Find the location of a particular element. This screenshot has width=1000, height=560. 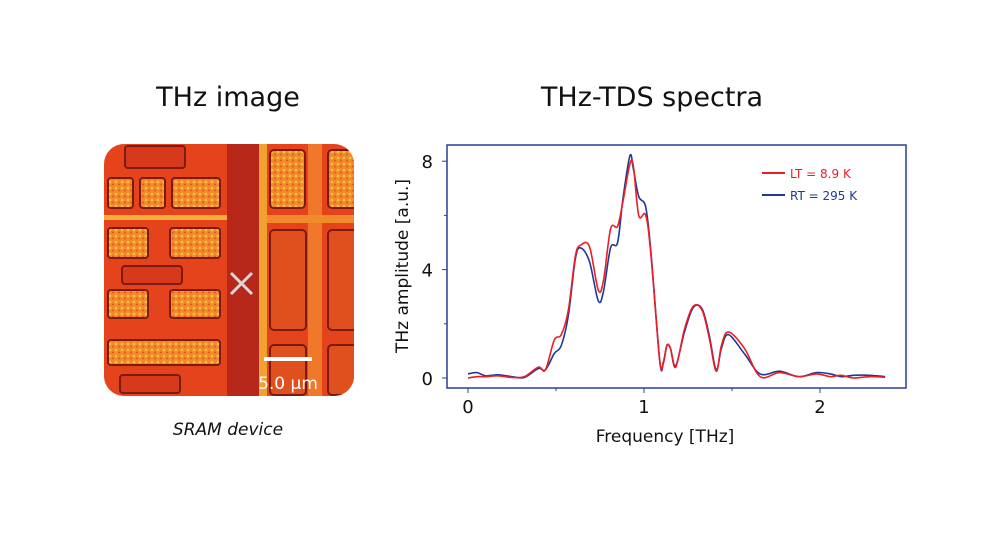

y-tick-label: 0 is located at coordinates (427, 379).